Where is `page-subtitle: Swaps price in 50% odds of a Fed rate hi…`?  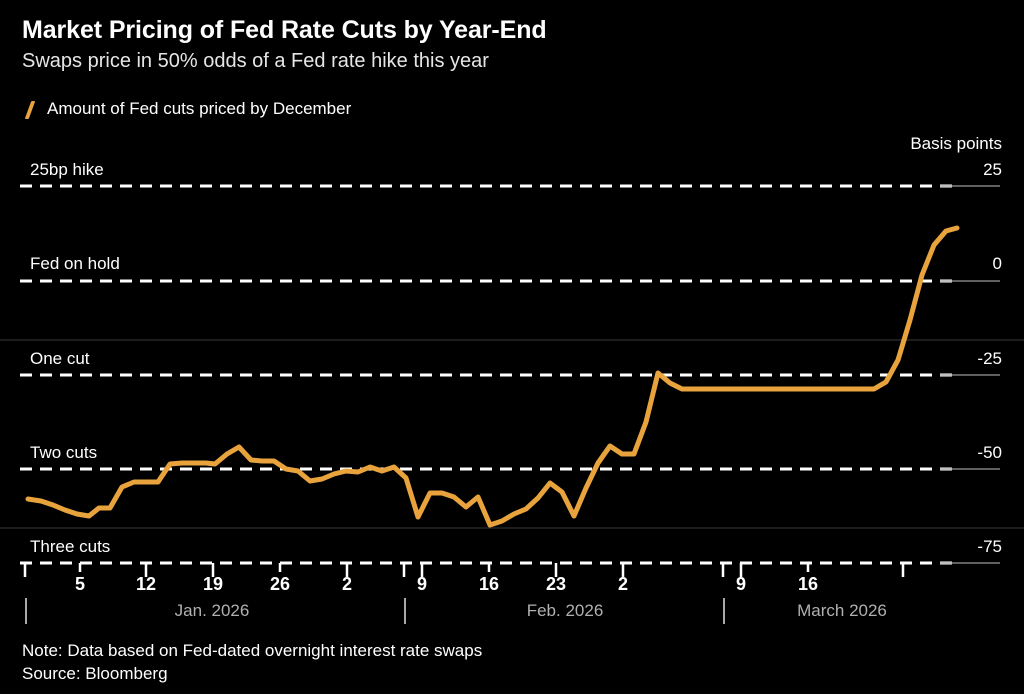
page-subtitle: Swaps price in 50% odds of a Fed rate hi… is located at coordinates (255, 61).